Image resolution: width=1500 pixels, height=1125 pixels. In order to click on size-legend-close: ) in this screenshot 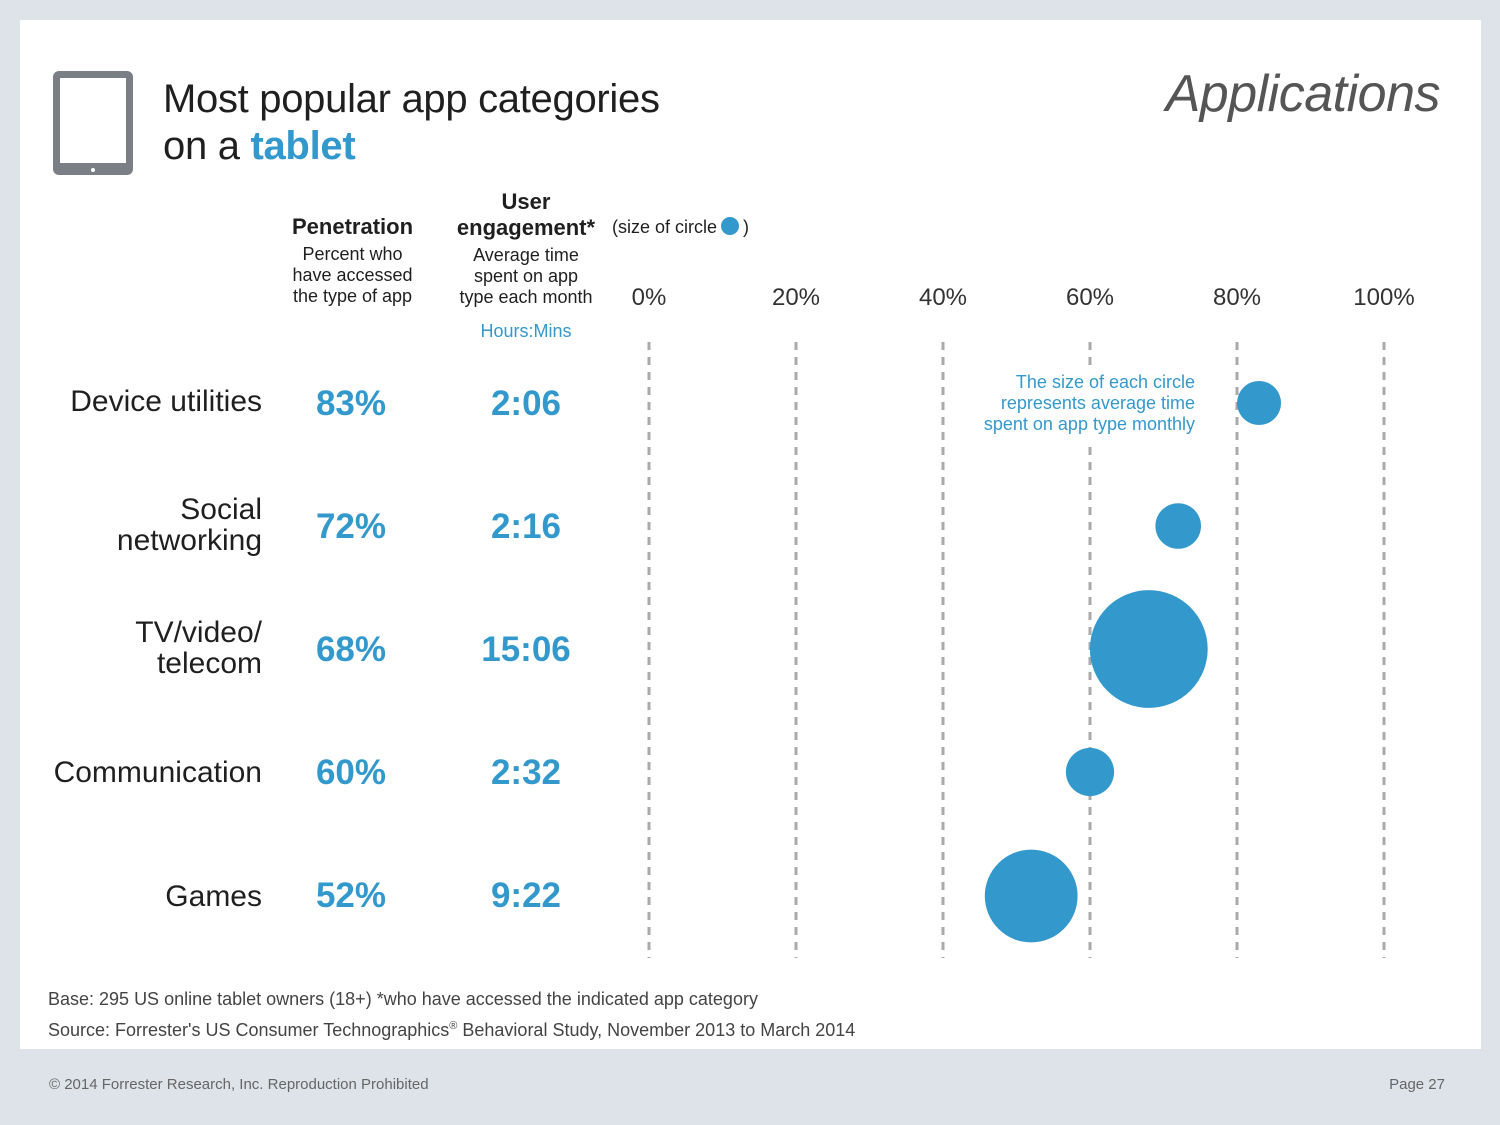, I will do `click(746, 227)`.